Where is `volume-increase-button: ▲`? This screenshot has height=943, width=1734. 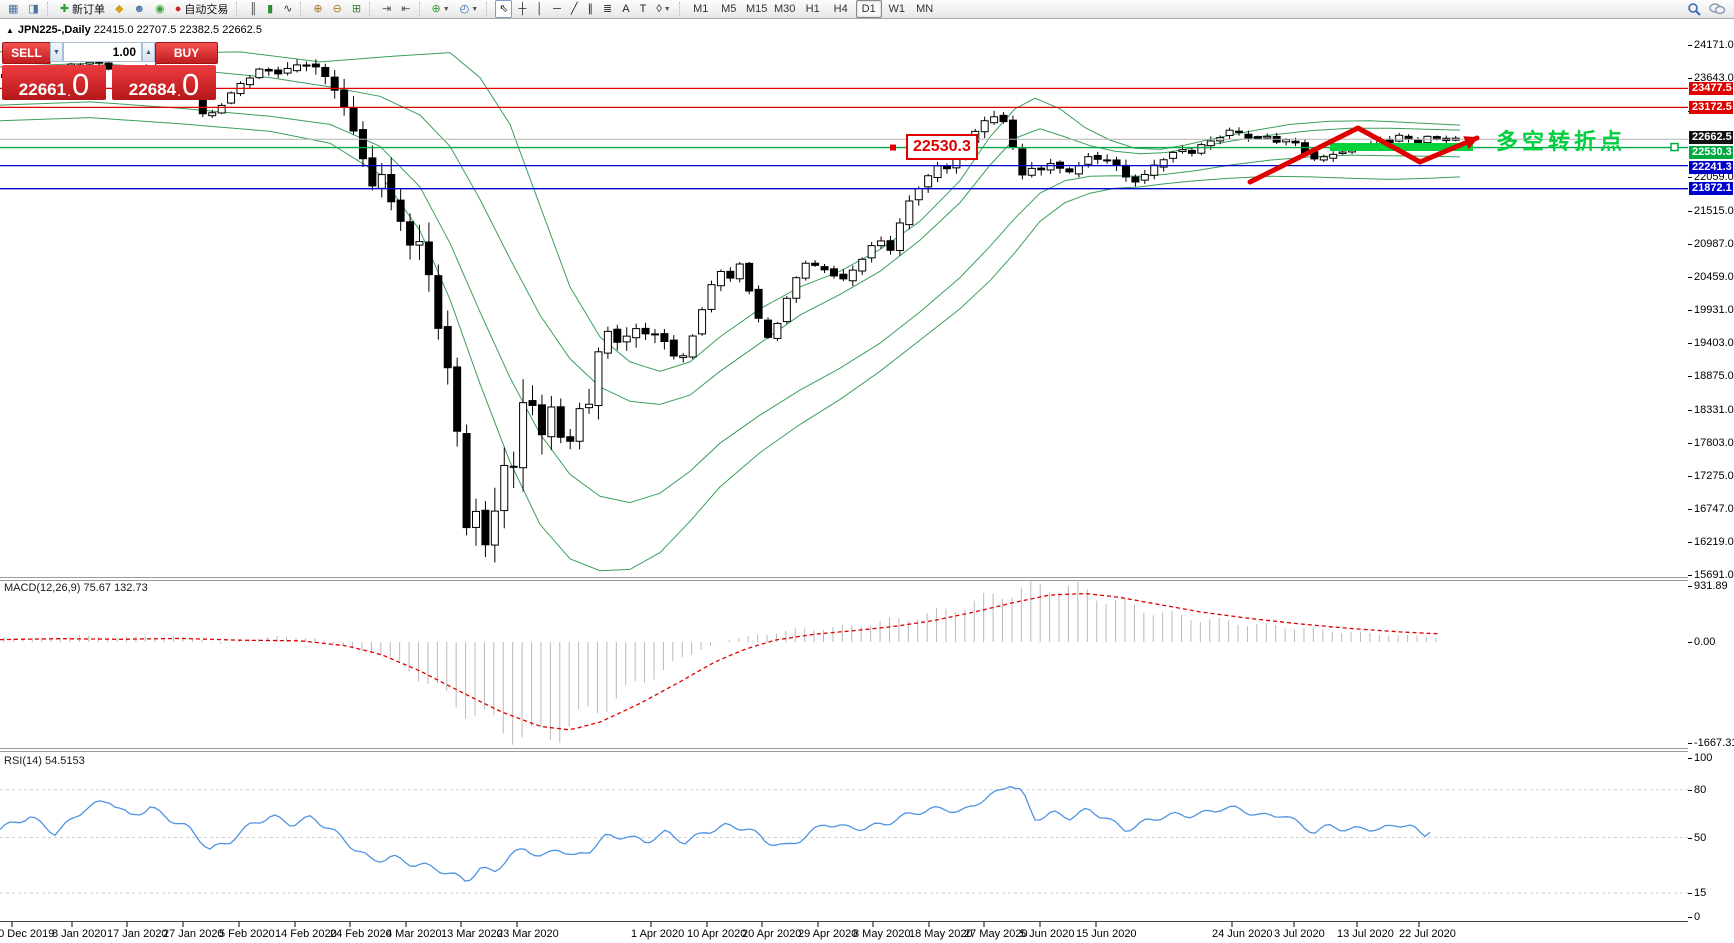
volume-increase-button: ▲ is located at coordinates (148, 52).